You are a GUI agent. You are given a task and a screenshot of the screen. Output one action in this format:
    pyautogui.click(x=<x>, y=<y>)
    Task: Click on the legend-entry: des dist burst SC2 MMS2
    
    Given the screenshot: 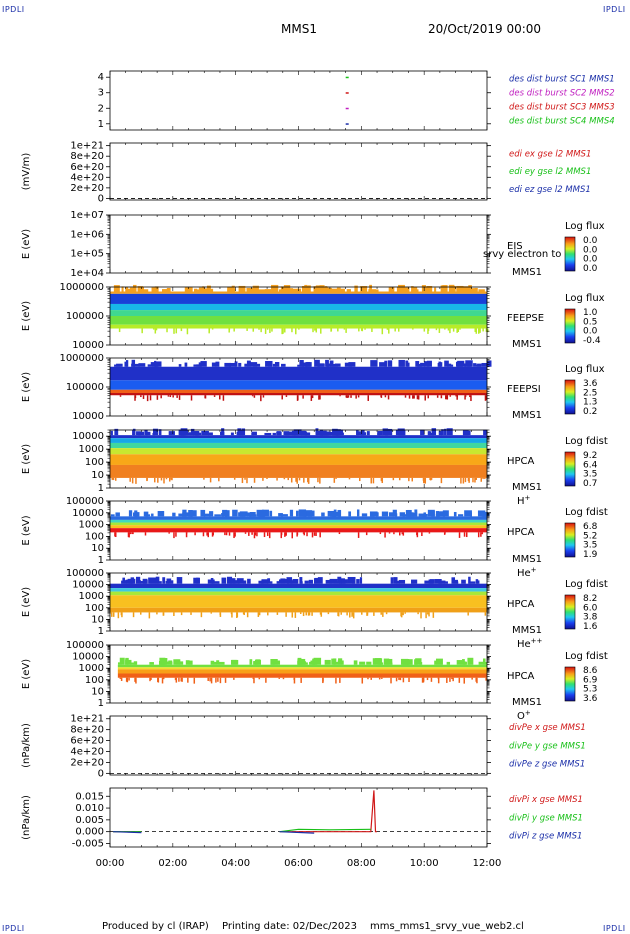 What is the action you would take?
    pyautogui.click(x=562, y=94)
    